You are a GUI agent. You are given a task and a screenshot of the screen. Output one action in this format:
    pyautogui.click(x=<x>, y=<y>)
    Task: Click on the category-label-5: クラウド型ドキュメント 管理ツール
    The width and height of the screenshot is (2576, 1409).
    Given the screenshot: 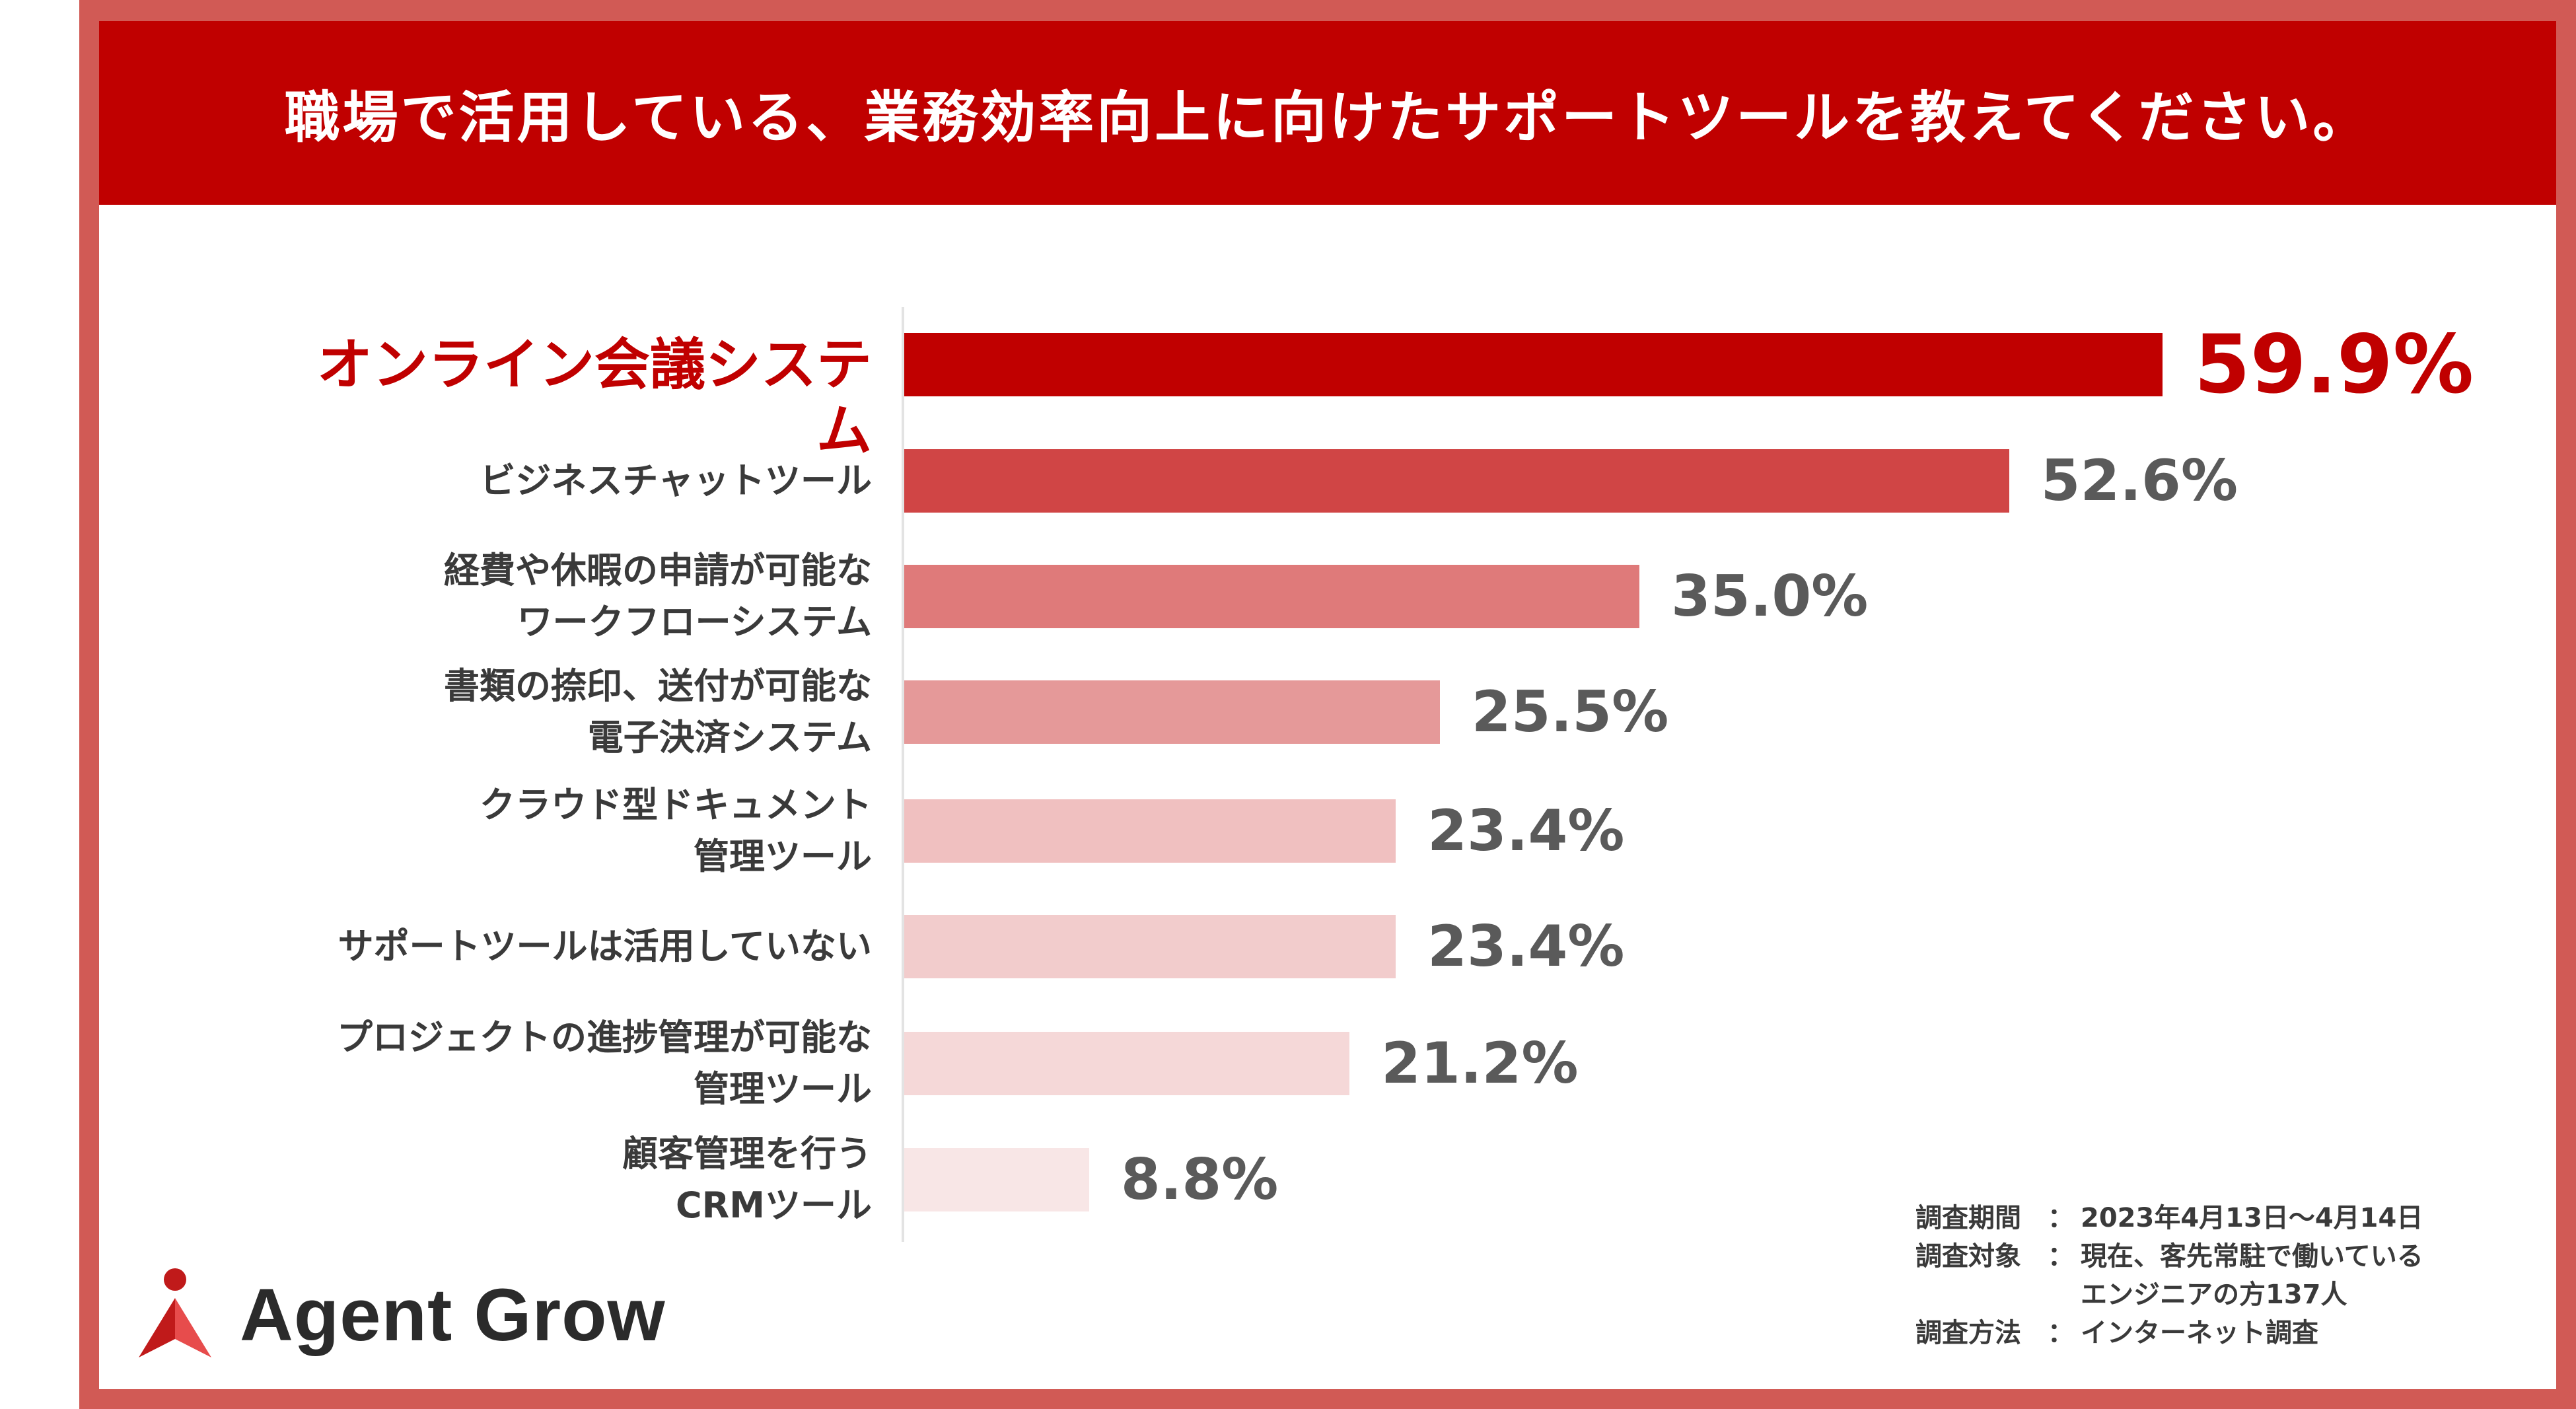 What is the action you would take?
    pyautogui.click(x=676, y=831)
    